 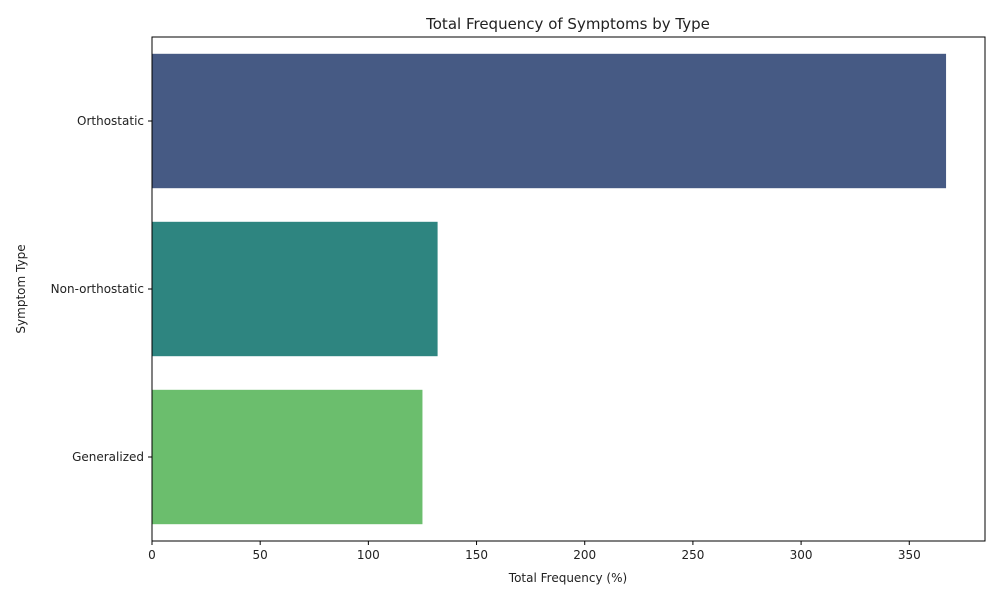 What do you see at coordinates (909, 555) in the screenshot?
I see `x-tick-label: 350` at bounding box center [909, 555].